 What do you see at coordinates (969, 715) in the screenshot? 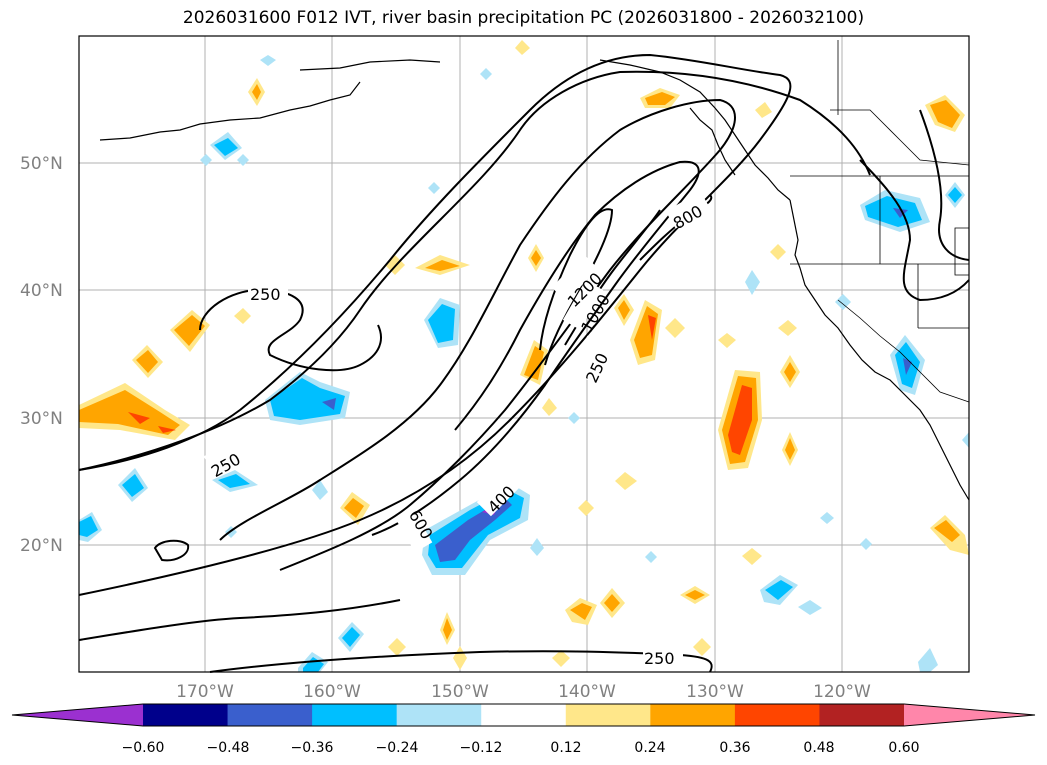
I see `colorbar-extend-max` at bounding box center [969, 715].